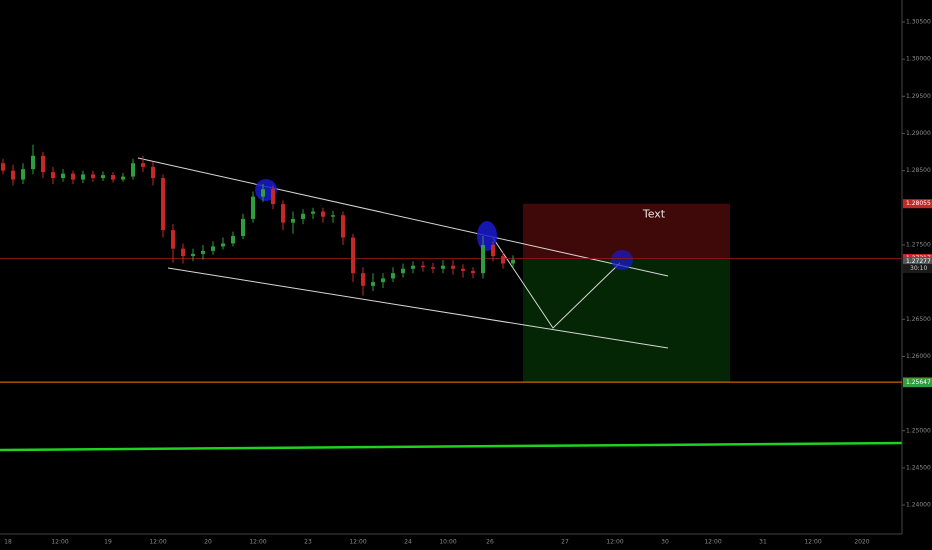 This screenshot has height=550, width=932. What do you see at coordinates (108, 542) in the screenshot?
I see `x-tick-label: 19` at bounding box center [108, 542].